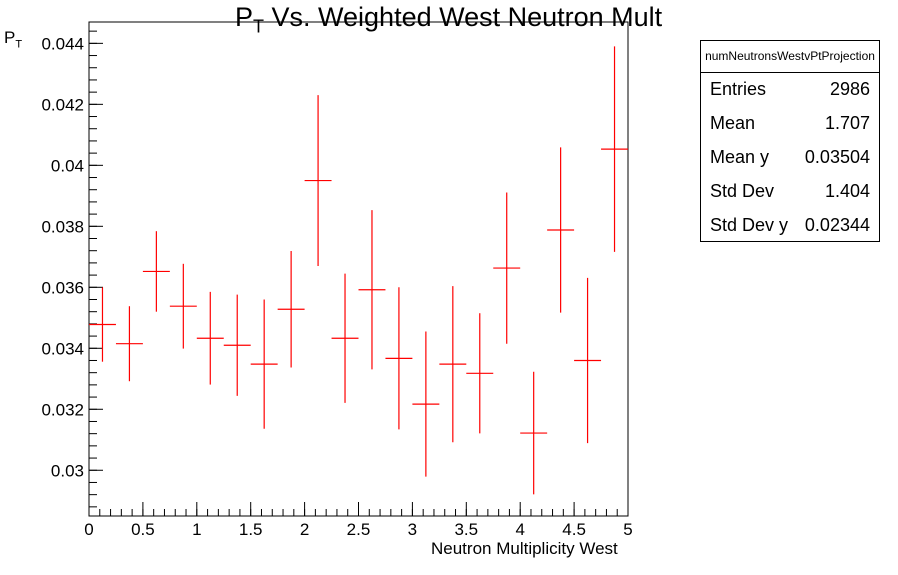 The height and width of the screenshot is (575, 898). What do you see at coordinates (62, 226) in the screenshot?
I see `y-tick-label: 0.038` at bounding box center [62, 226].